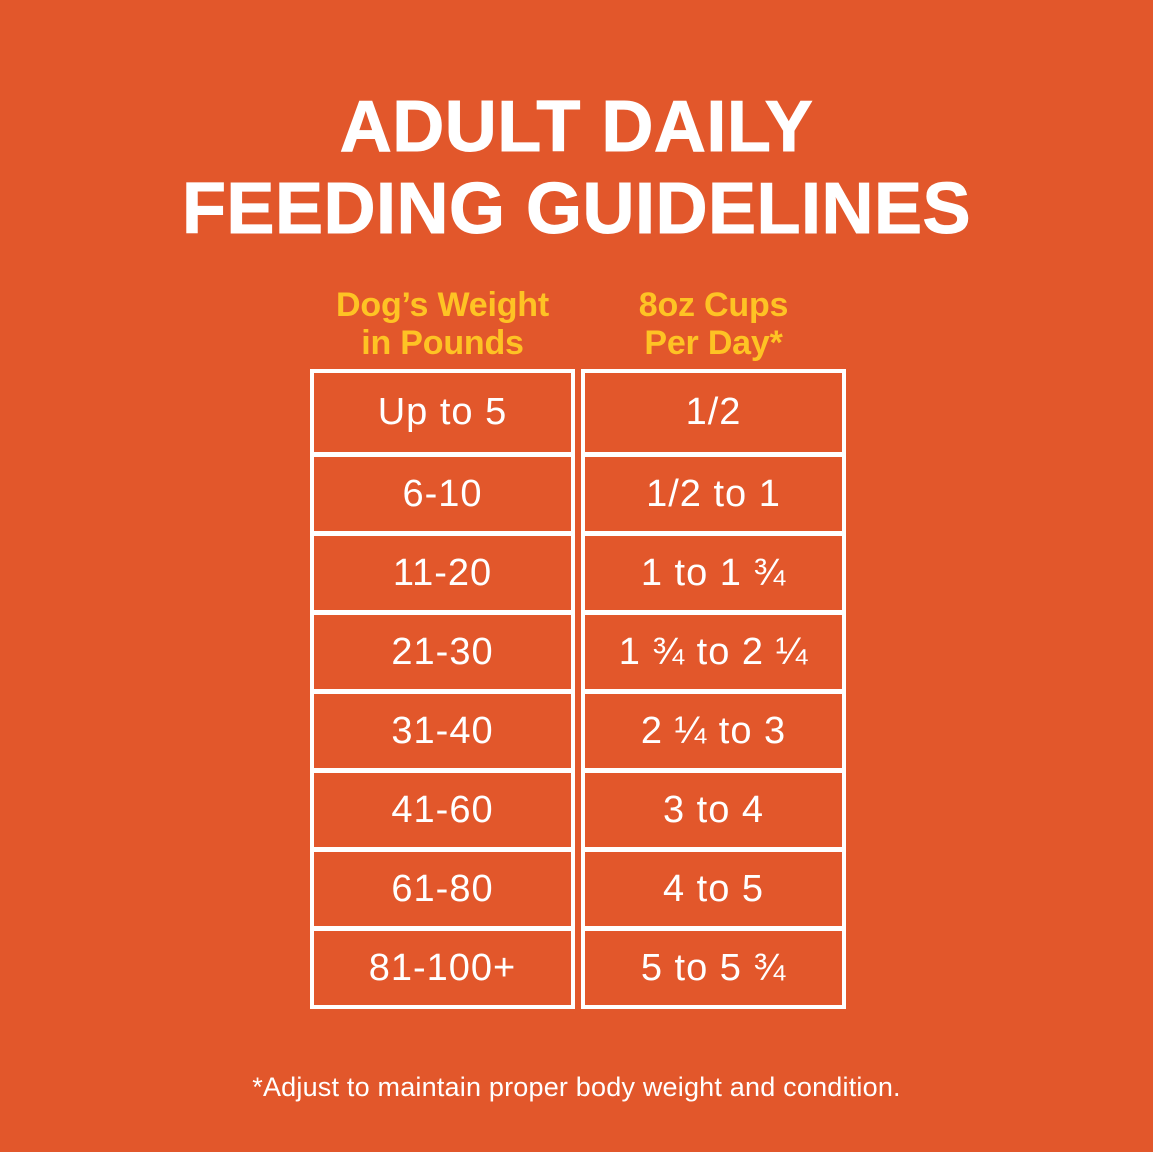  I want to click on table-cell-cups-row5: 2 ¼ to 3, so click(713, 728).